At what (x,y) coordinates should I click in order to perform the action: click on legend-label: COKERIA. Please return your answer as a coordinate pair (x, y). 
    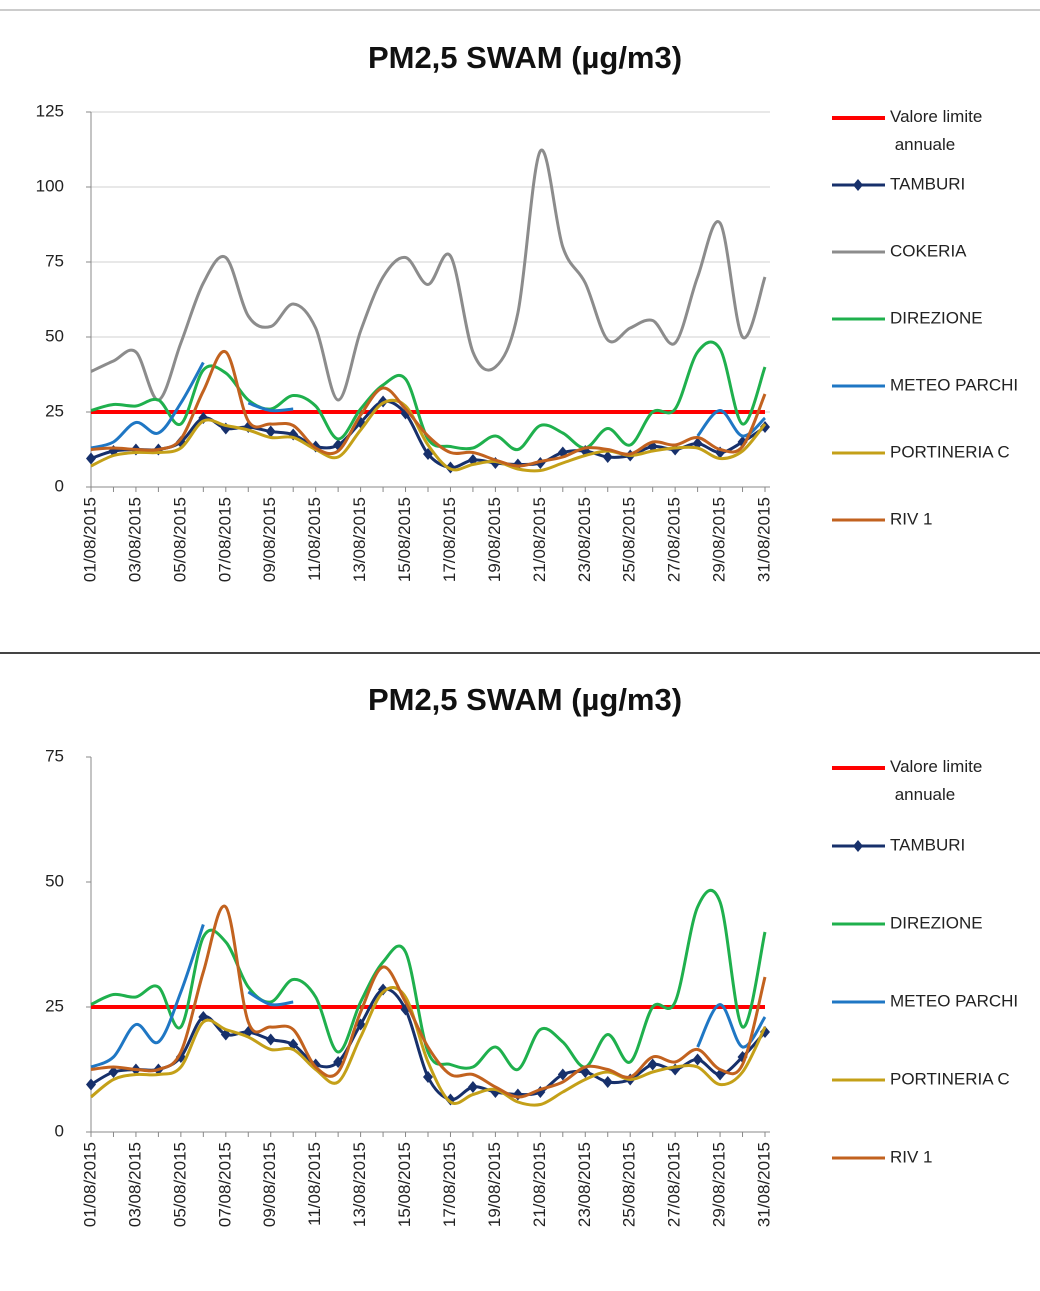
    Looking at the image, I should click on (928, 250).